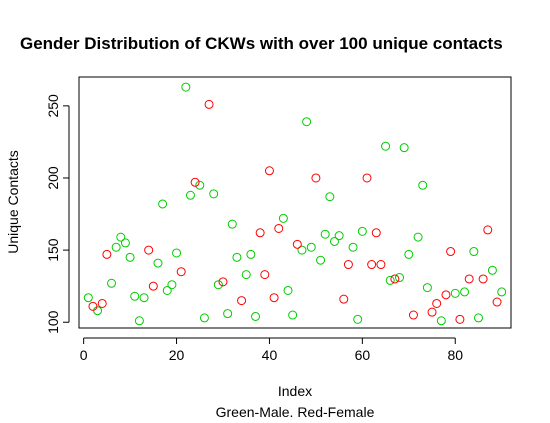  Describe the element at coordinates (295, 391) in the screenshot. I see `x-axis-label: Index` at that location.